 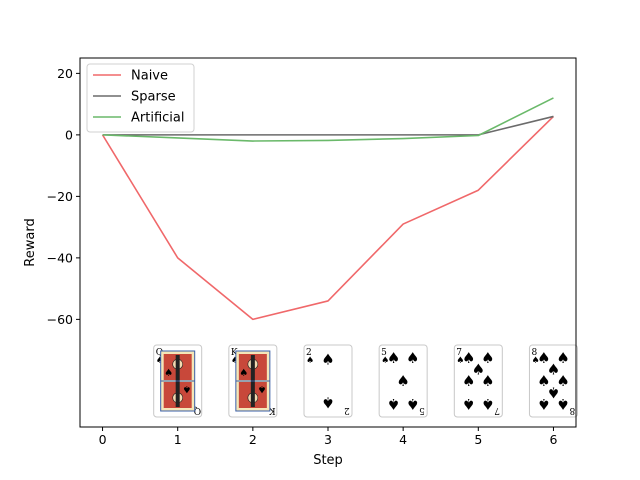 What do you see at coordinates (30, 242) in the screenshot?
I see `y-axis-label: Reward` at bounding box center [30, 242].